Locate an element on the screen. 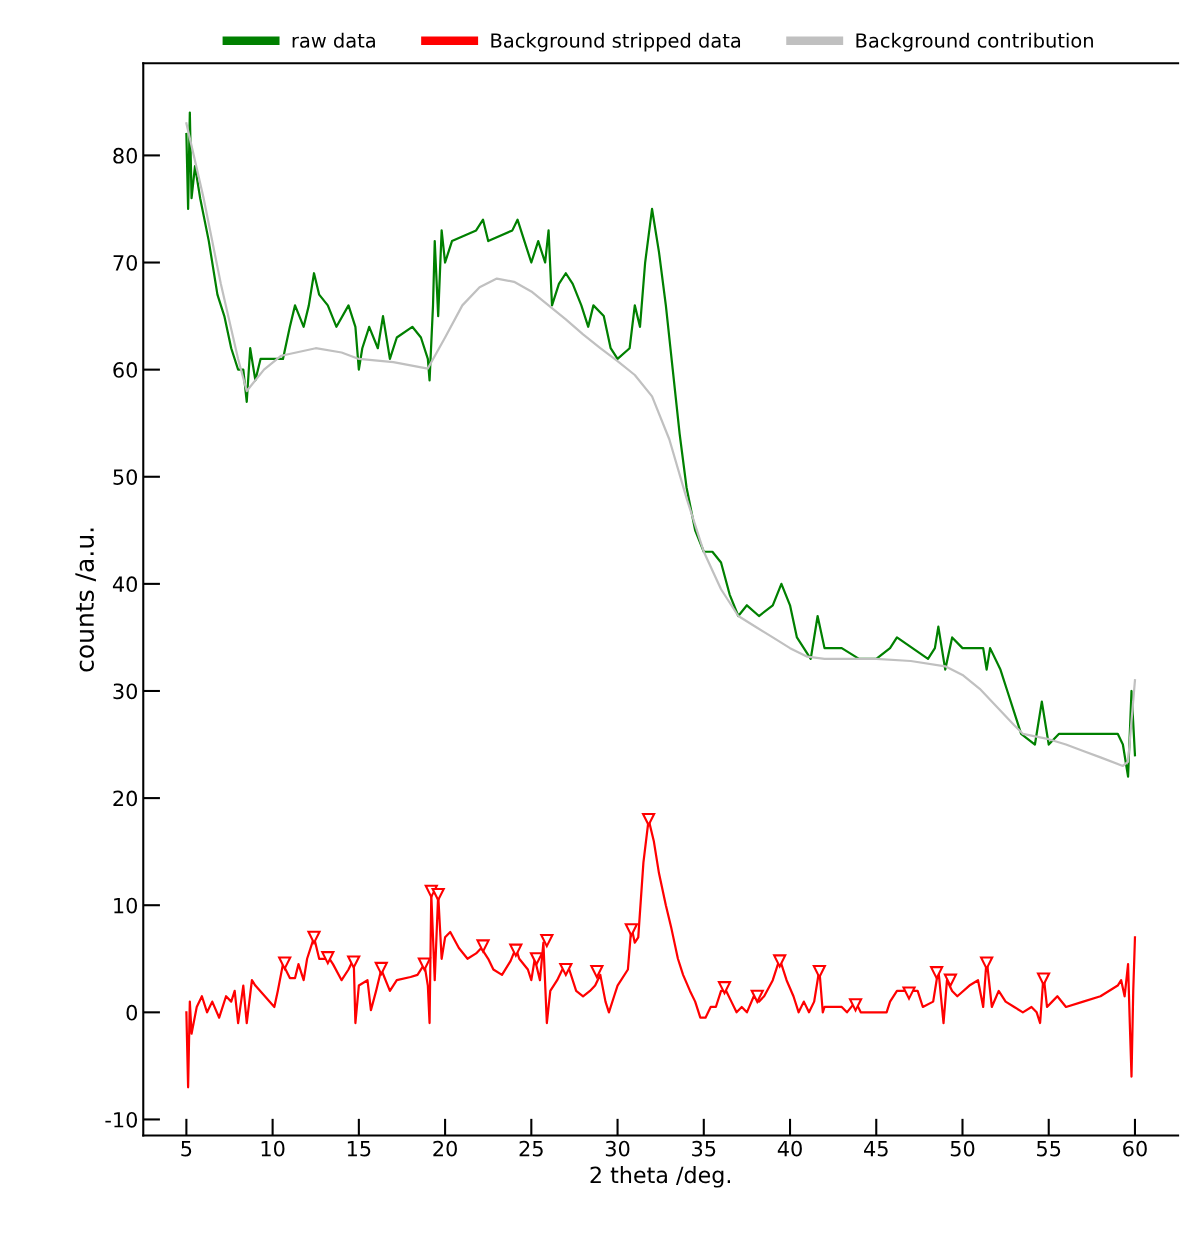  x-tick-label: 5 is located at coordinates (186, 1149).